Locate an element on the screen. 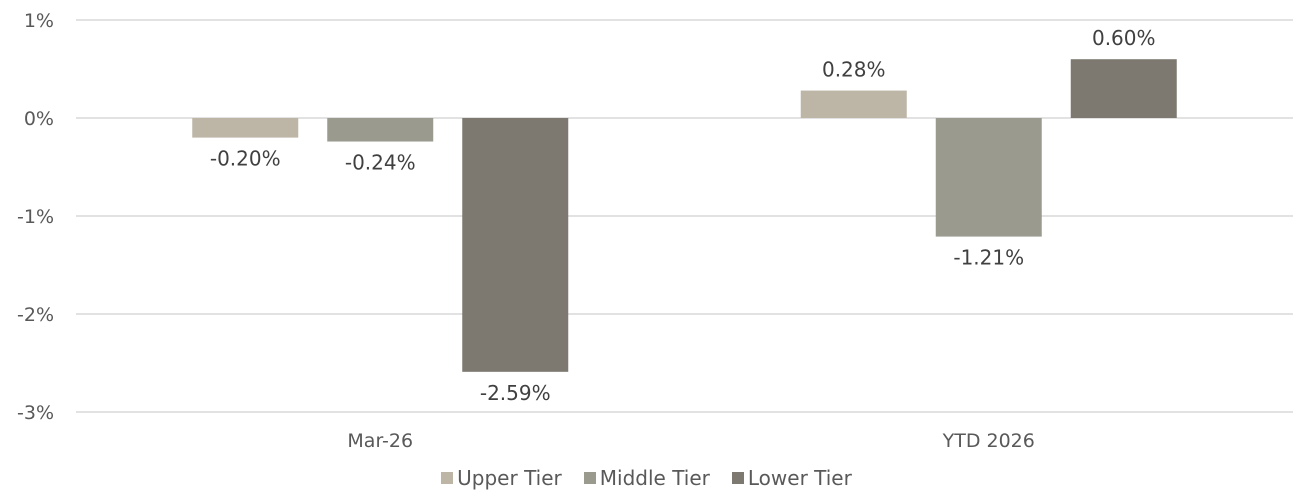 This screenshot has height=495, width=1293. legend-label: Upper Tier is located at coordinates (509, 478).